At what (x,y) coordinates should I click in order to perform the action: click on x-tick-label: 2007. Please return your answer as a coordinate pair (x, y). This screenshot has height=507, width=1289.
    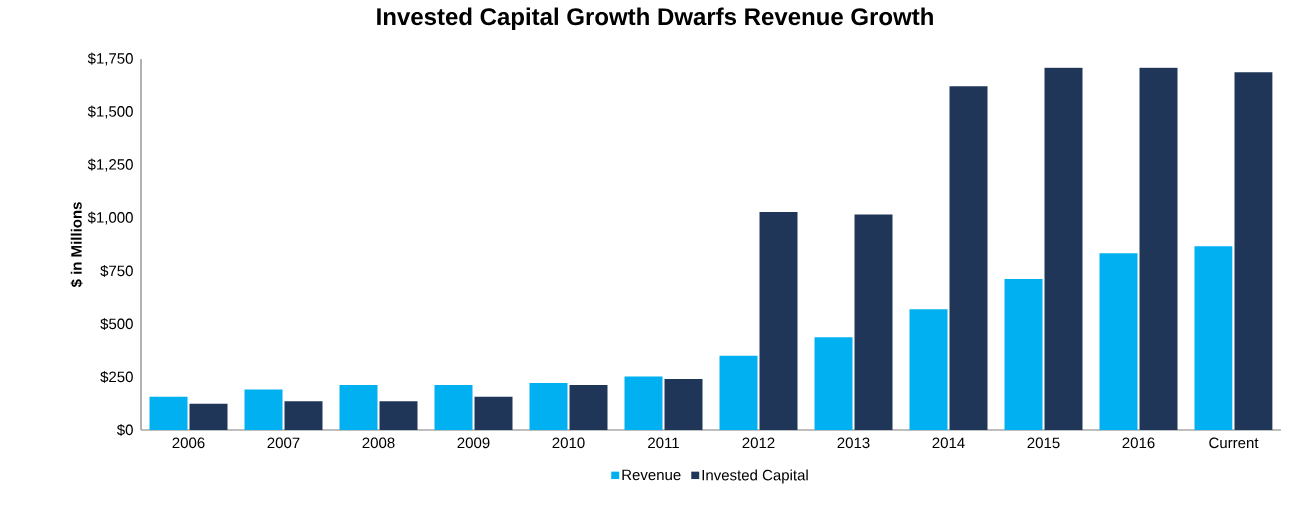
    Looking at the image, I should click on (283, 443).